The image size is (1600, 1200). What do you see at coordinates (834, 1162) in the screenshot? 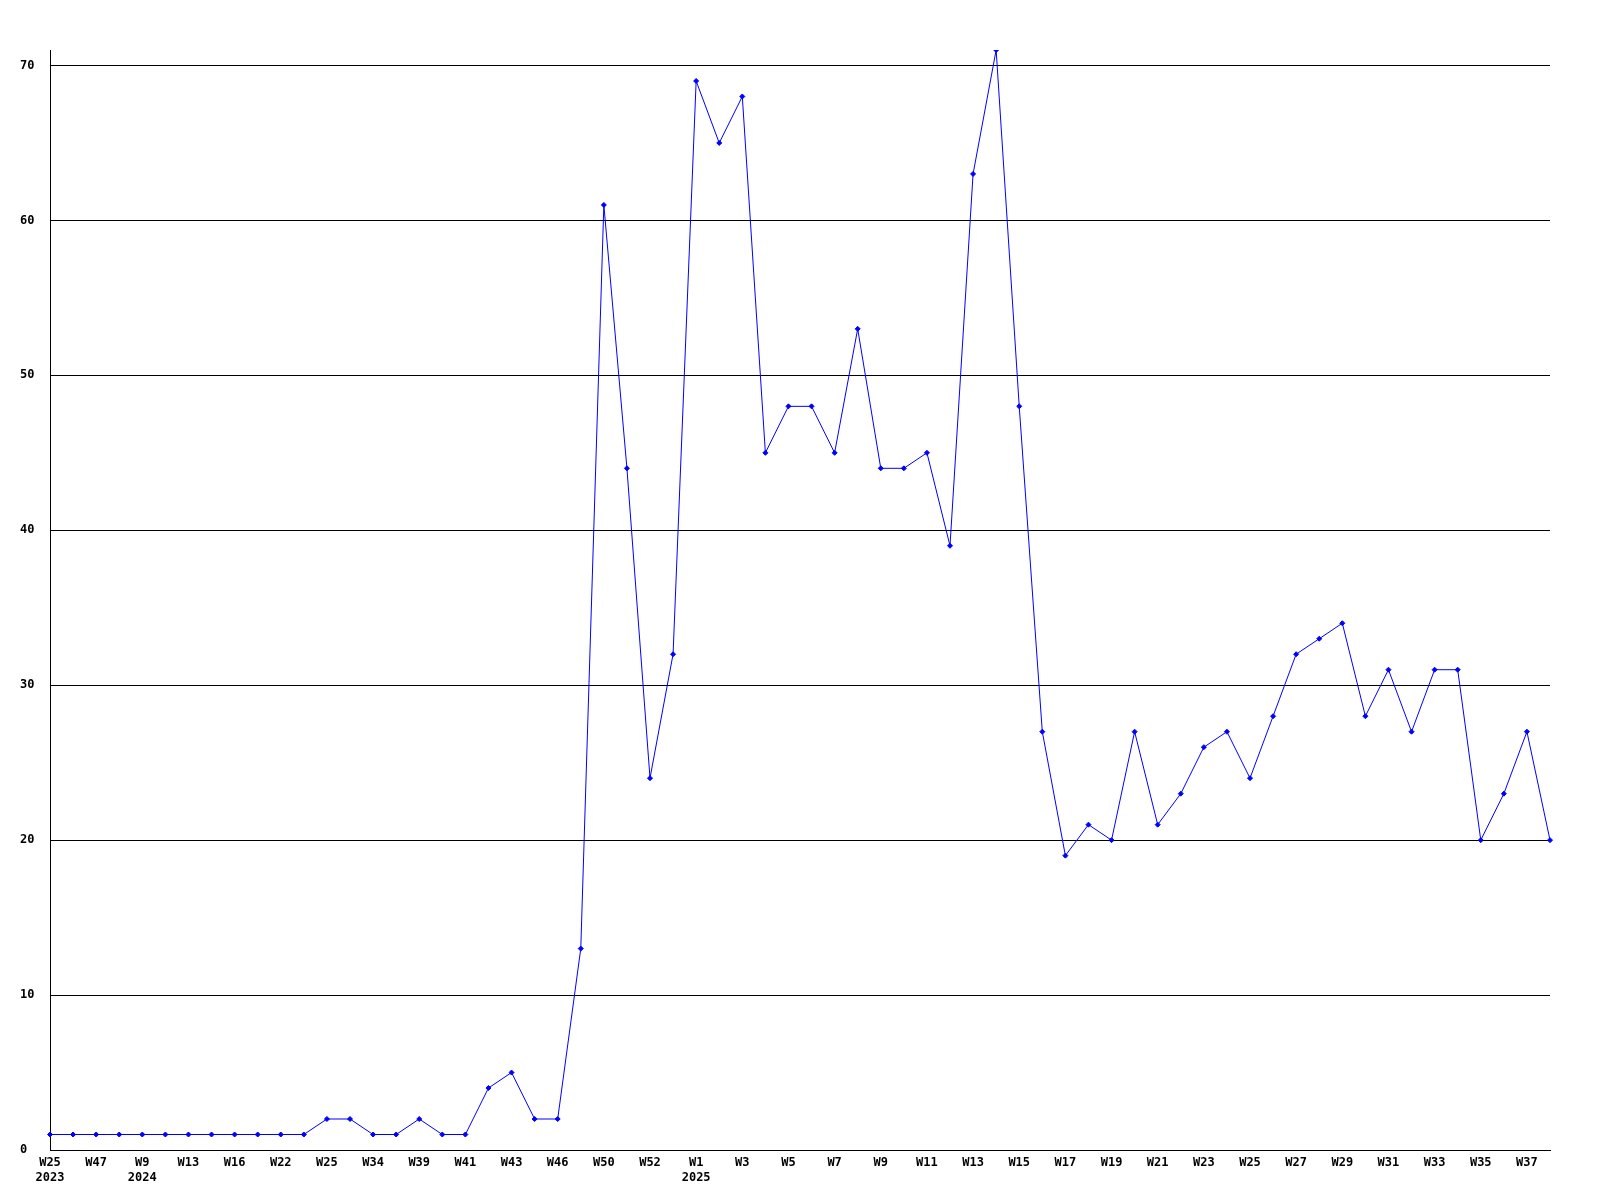
I see `x-tick-label: W7` at bounding box center [834, 1162].